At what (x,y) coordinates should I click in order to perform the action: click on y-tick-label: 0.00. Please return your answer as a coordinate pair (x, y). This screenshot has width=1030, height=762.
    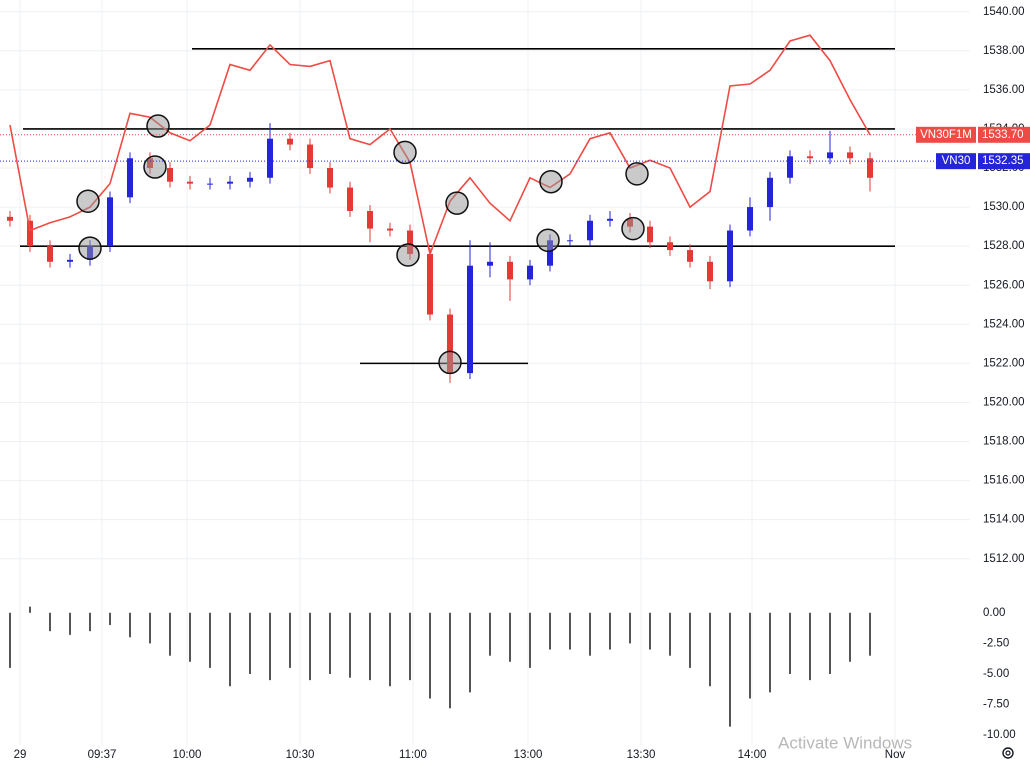
    Looking at the image, I should click on (994, 613).